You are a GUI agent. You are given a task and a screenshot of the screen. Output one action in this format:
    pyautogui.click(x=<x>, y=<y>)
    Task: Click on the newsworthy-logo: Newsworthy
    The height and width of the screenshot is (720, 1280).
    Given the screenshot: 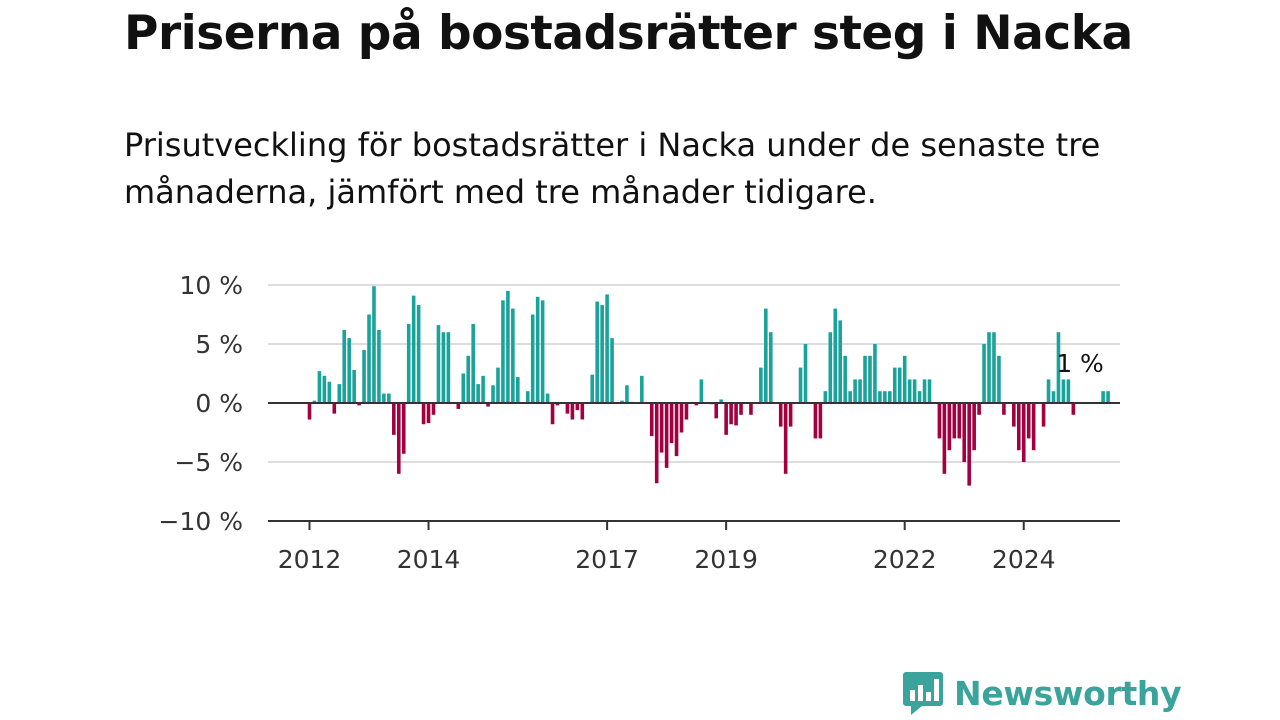 What is the action you would take?
    pyautogui.click(x=1042, y=693)
    